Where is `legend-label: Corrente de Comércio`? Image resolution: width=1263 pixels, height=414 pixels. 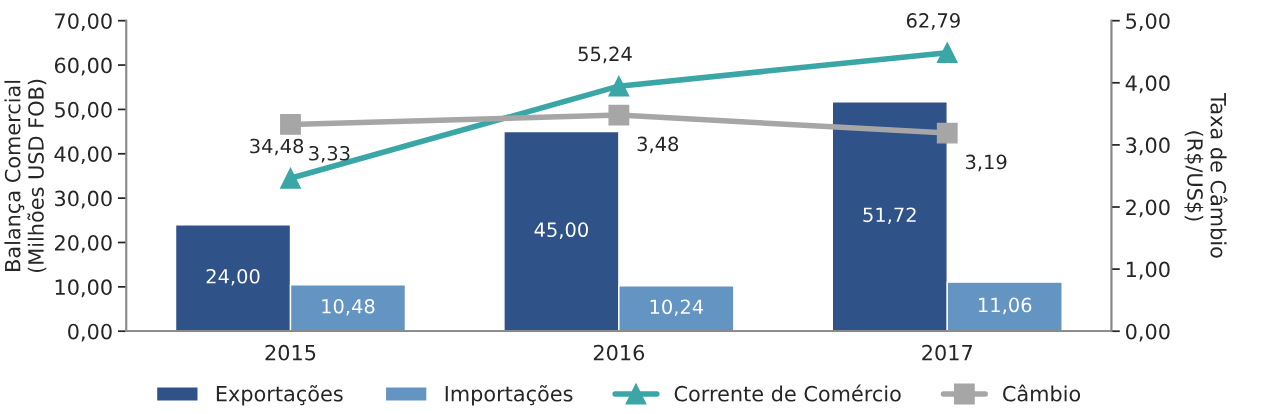 legend-label: Corrente de Comércio is located at coordinates (787, 393).